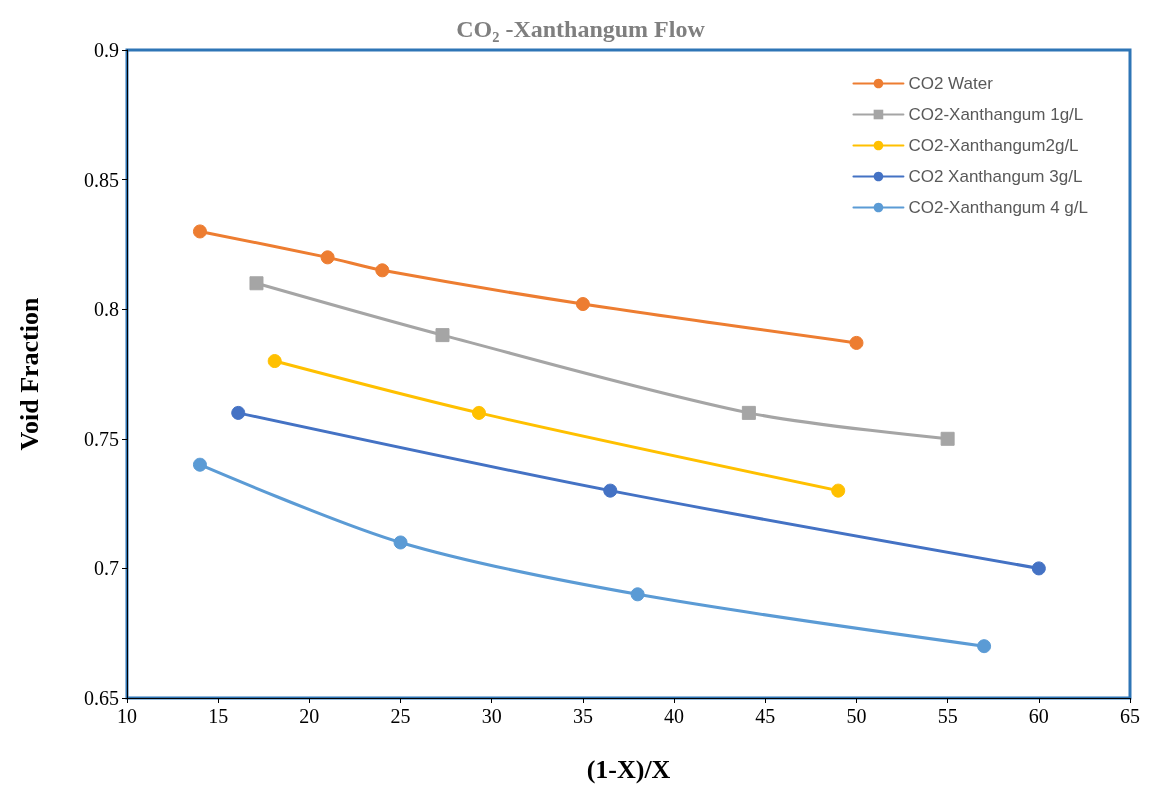 This screenshot has height=805, width=1161. I want to click on y-tick-label: 0.7, so click(106, 568).